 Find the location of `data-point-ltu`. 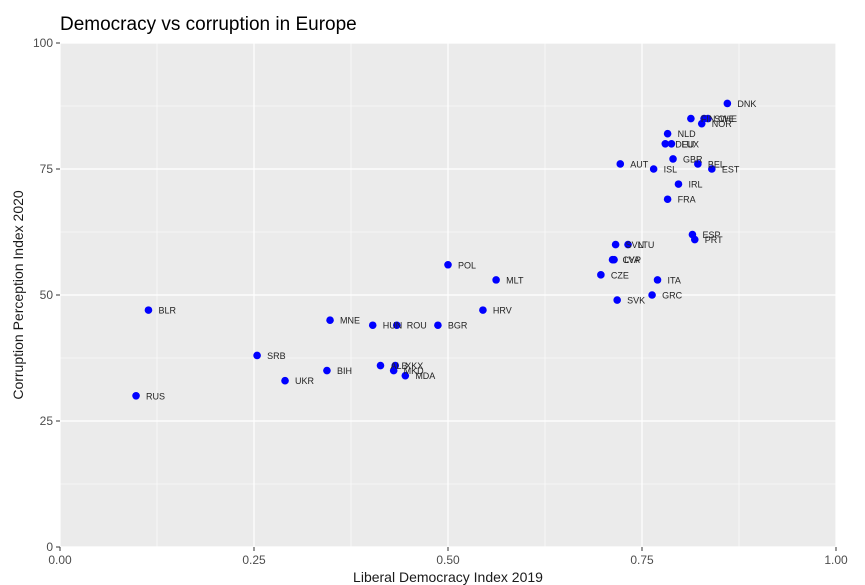

data-point-ltu is located at coordinates (628, 244).